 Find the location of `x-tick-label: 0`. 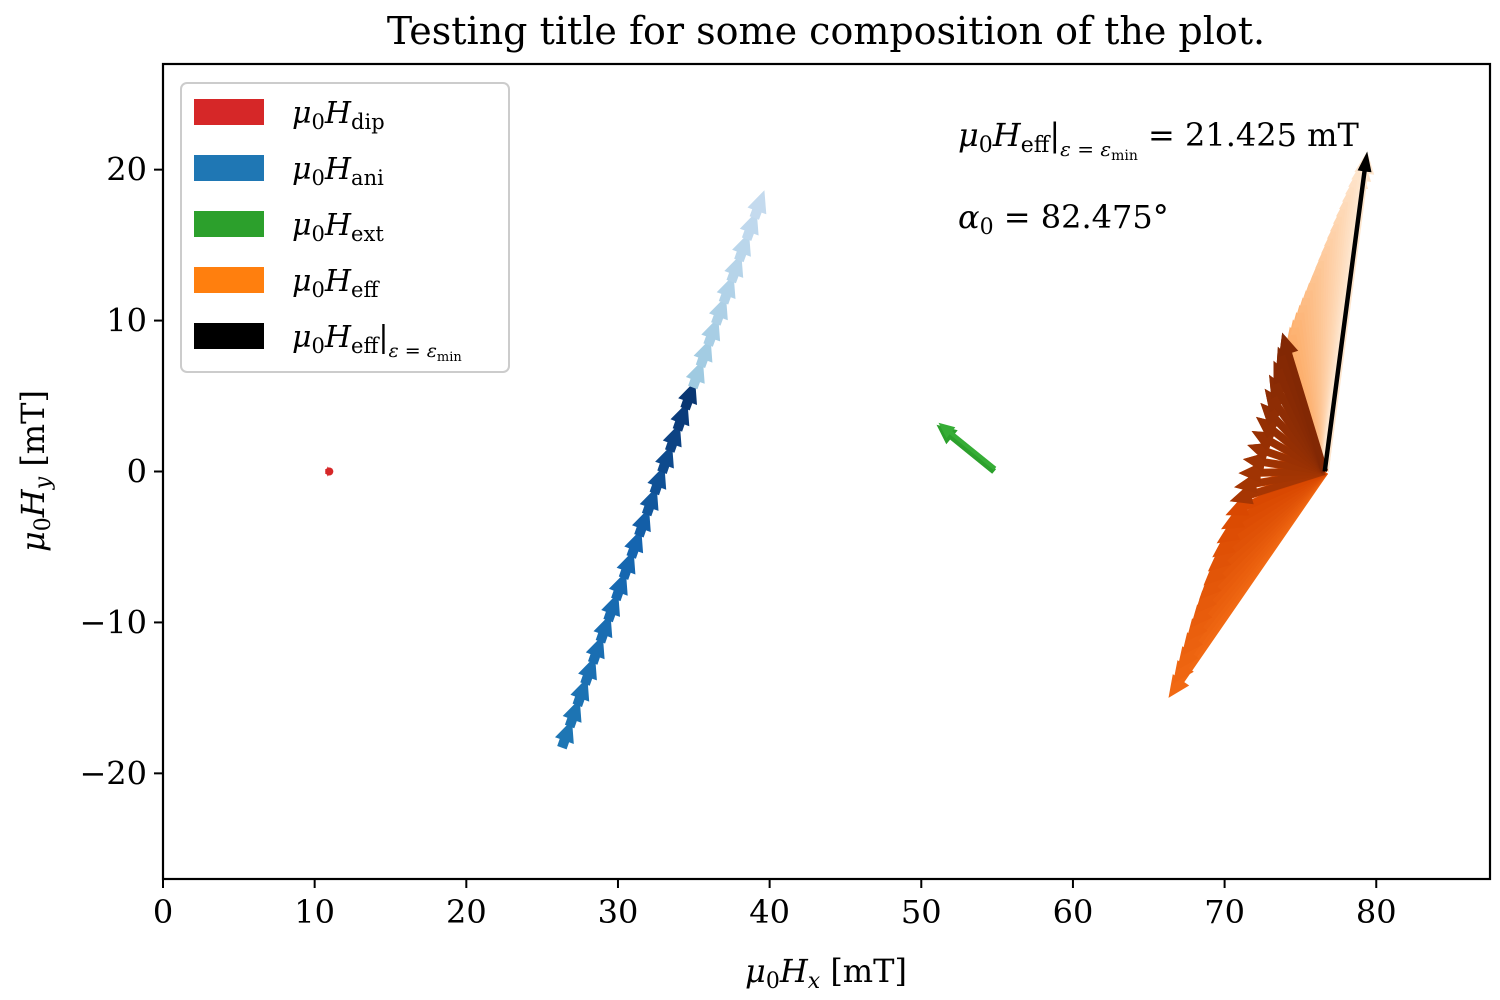

x-tick-label: 0 is located at coordinates (163, 912).